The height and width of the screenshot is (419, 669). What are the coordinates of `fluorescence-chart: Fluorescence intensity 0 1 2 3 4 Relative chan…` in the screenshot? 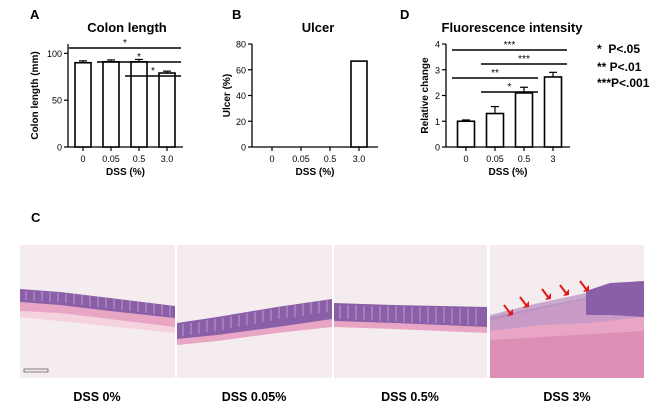 It's located at (501, 99).